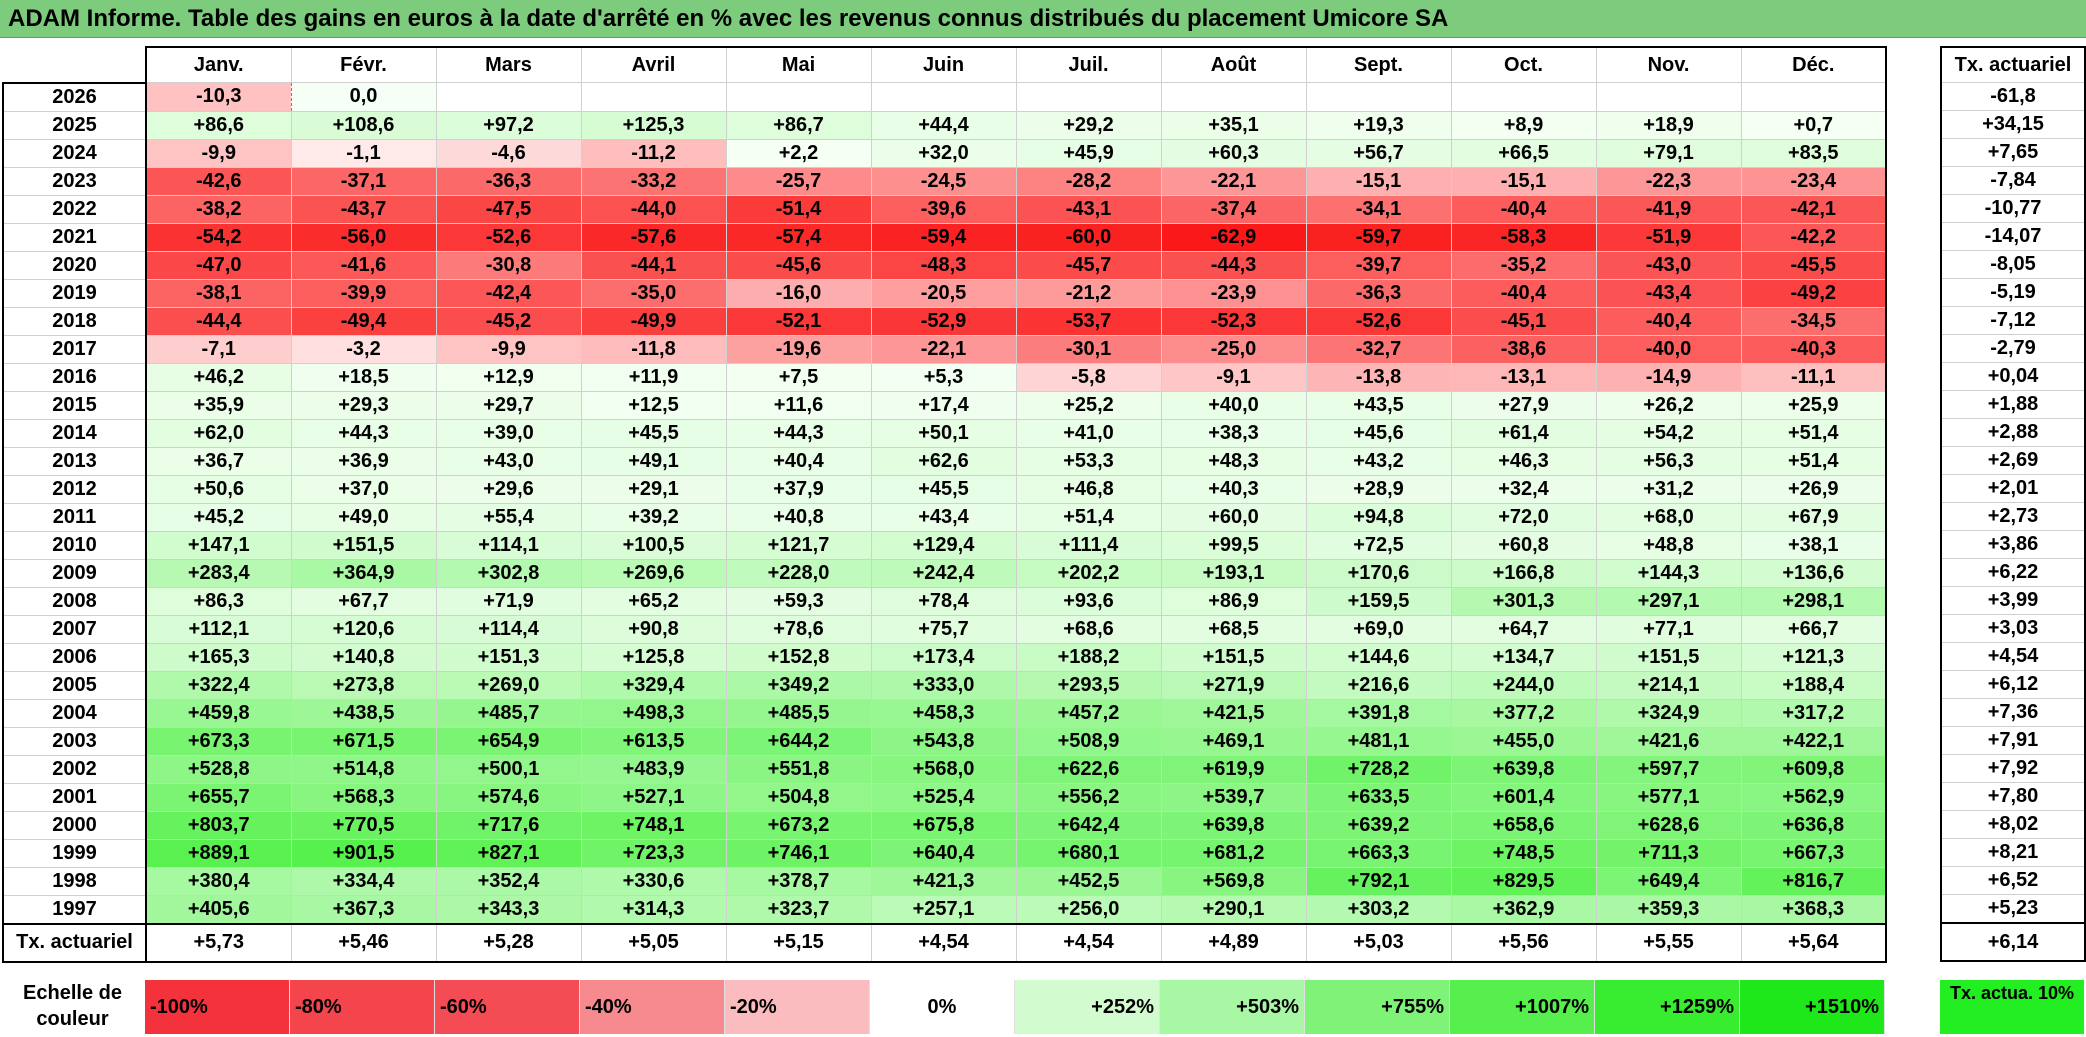 The width and height of the screenshot is (2086, 1037). I want to click on gain-cell: +65,2, so click(654, 601).